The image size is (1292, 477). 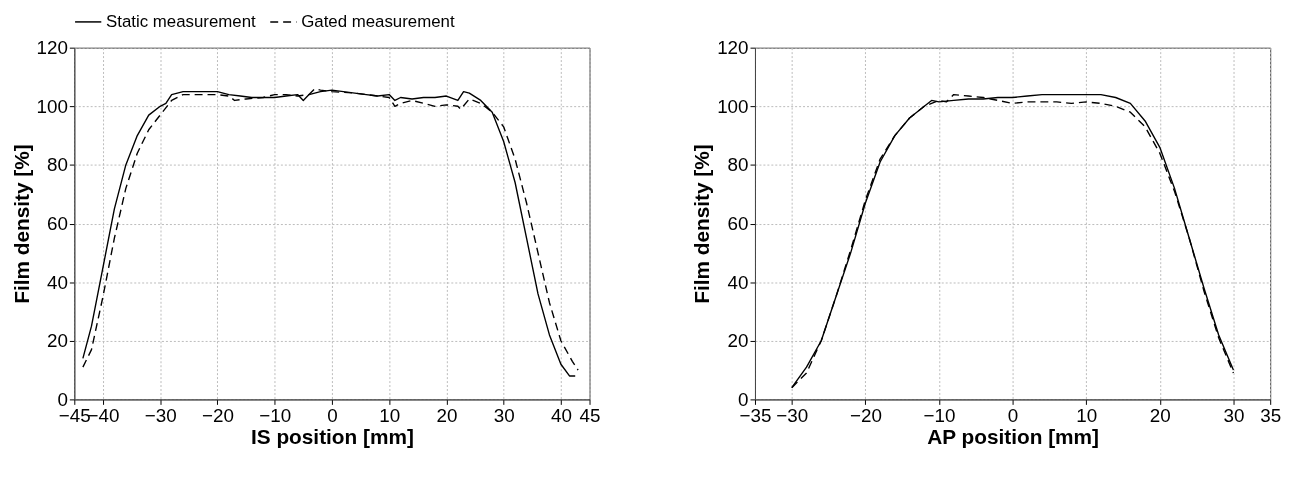 What do you see at coordinates (590, 415) in the screenshot?
I see `x-tick-label: 45` at bounding box center [590, 415].